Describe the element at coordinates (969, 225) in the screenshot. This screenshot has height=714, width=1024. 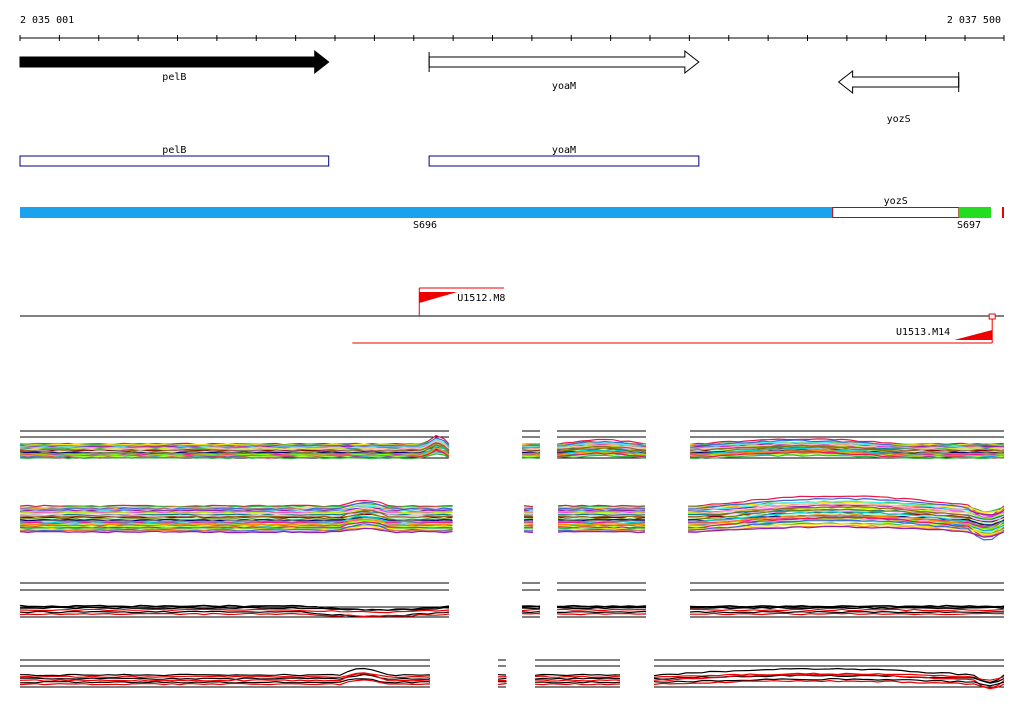
I see `segment-label-S697: S697` at that location.